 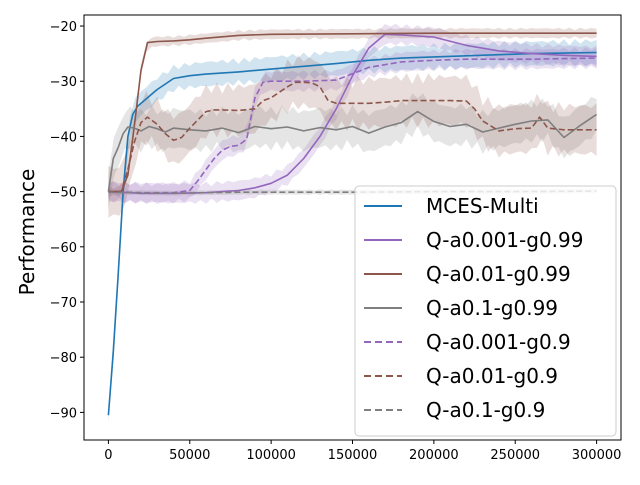 What do you see at coordinates (434, 455) in the screenshot?
I see `x-tick-label: 200000` at bounding box center [434, 455].